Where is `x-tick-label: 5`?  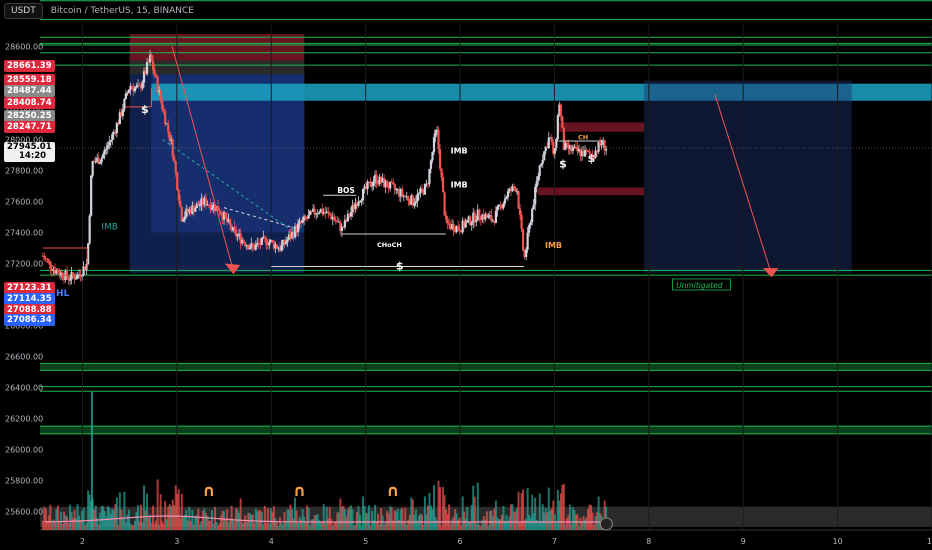 x-tick-label: 5 is located at coordinates (365, 541).